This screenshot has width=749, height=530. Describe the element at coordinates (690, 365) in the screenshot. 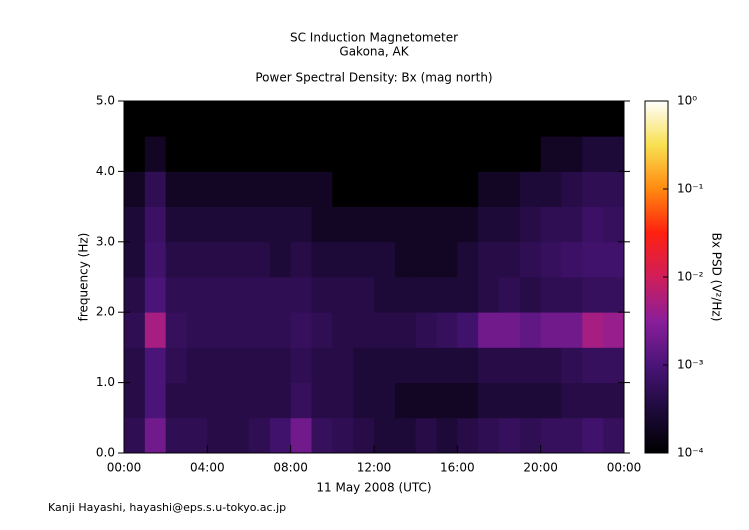

I see `colorbar-tick-label: 10⁻³` at that location.